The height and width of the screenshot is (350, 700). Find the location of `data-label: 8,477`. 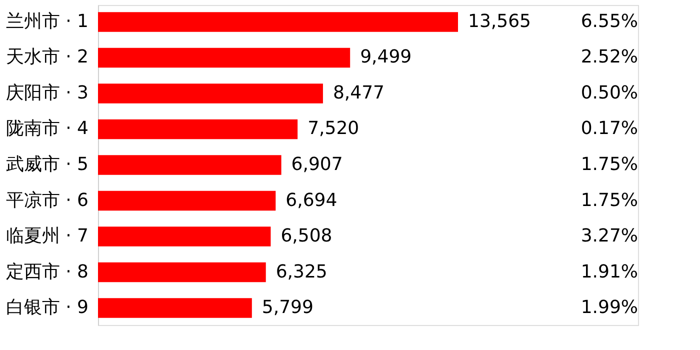

data-label: 8,477 is located at coordinates (358, 93).